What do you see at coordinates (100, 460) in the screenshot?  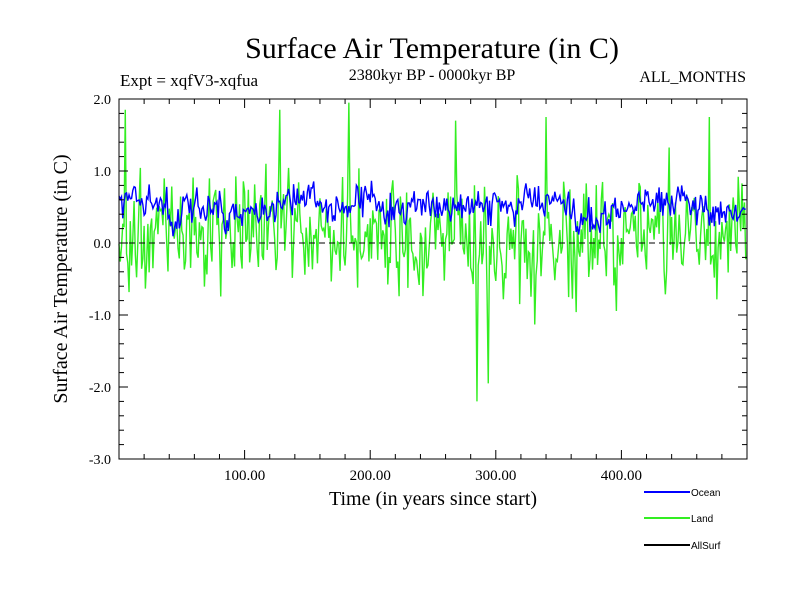 I see `y-tick-label: -3.0` at bounding box center [100, 460].